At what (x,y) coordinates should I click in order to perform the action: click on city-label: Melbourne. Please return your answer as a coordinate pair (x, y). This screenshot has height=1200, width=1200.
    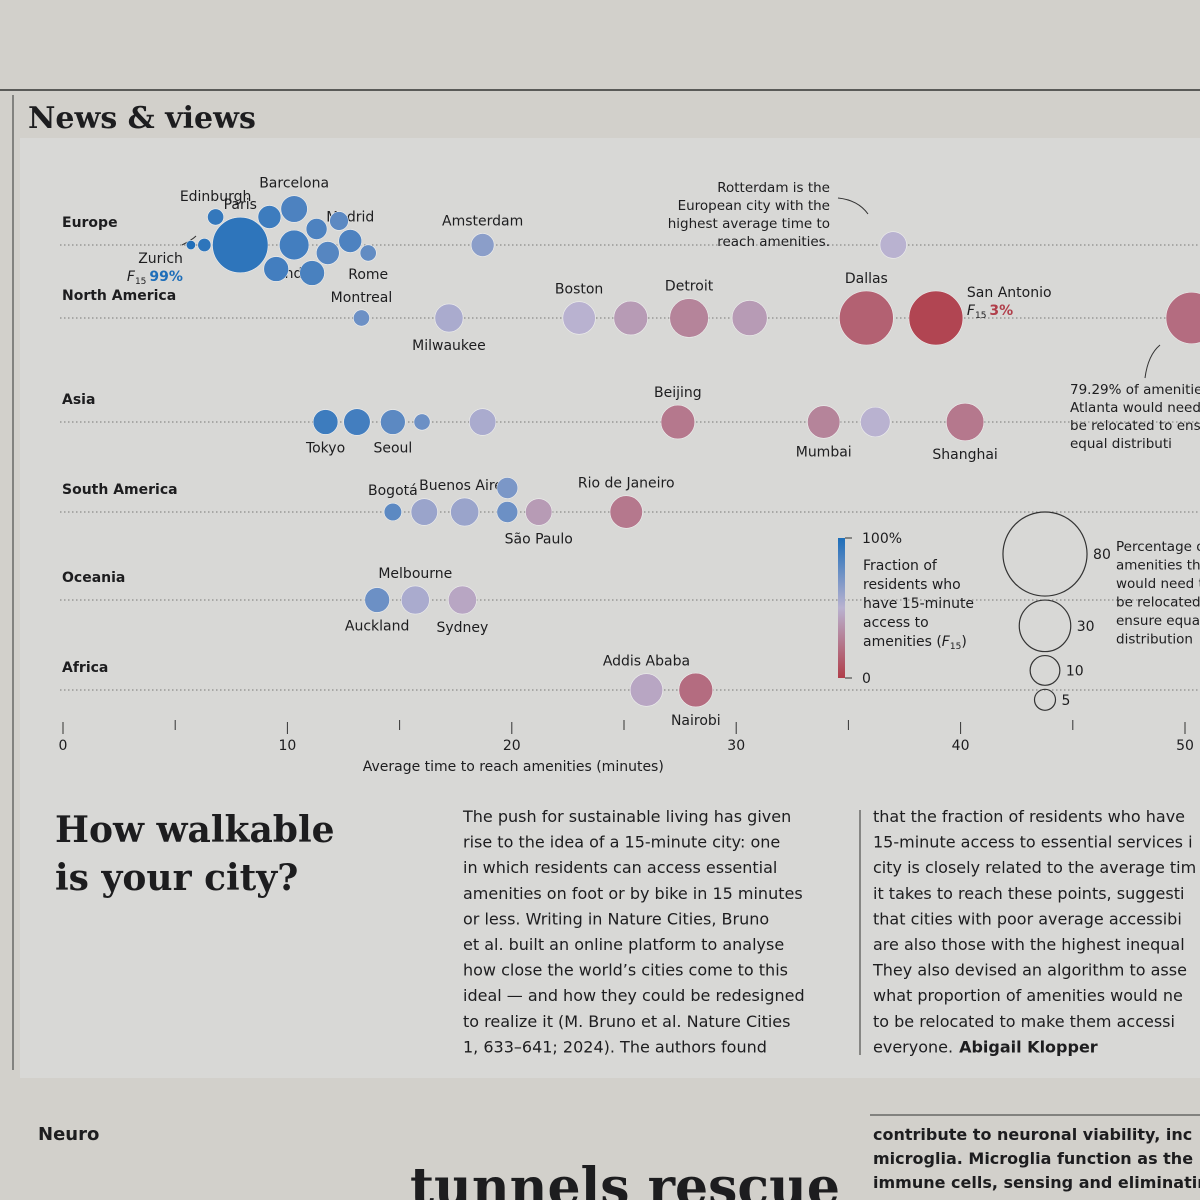
    Looking at the image, I should click on (415, 574).